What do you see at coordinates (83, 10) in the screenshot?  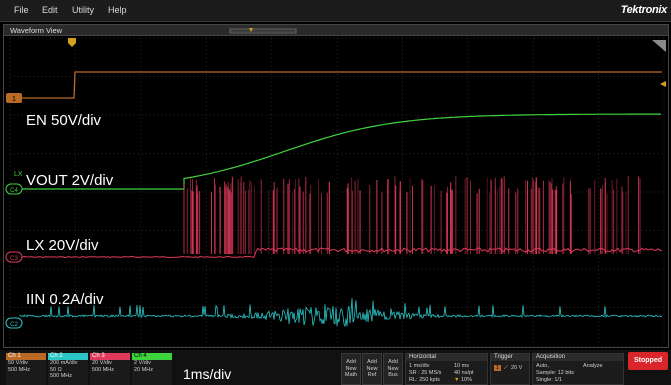 I see `menu-utility: Utility` at bounding box center [83, 10].